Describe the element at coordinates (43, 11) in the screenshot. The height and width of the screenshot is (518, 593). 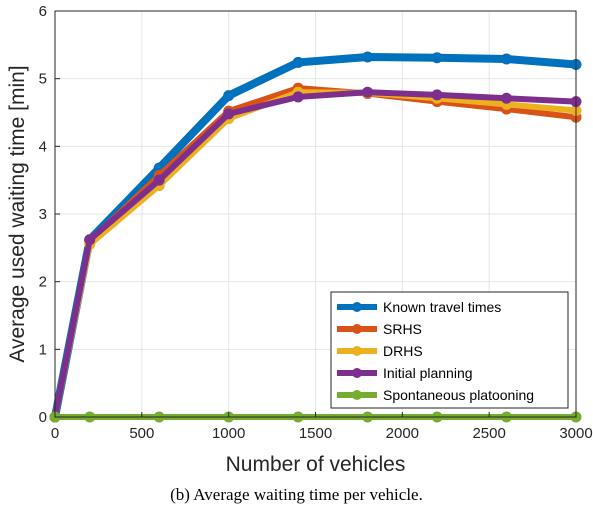
I see `y-tick-label: 6` at that location.